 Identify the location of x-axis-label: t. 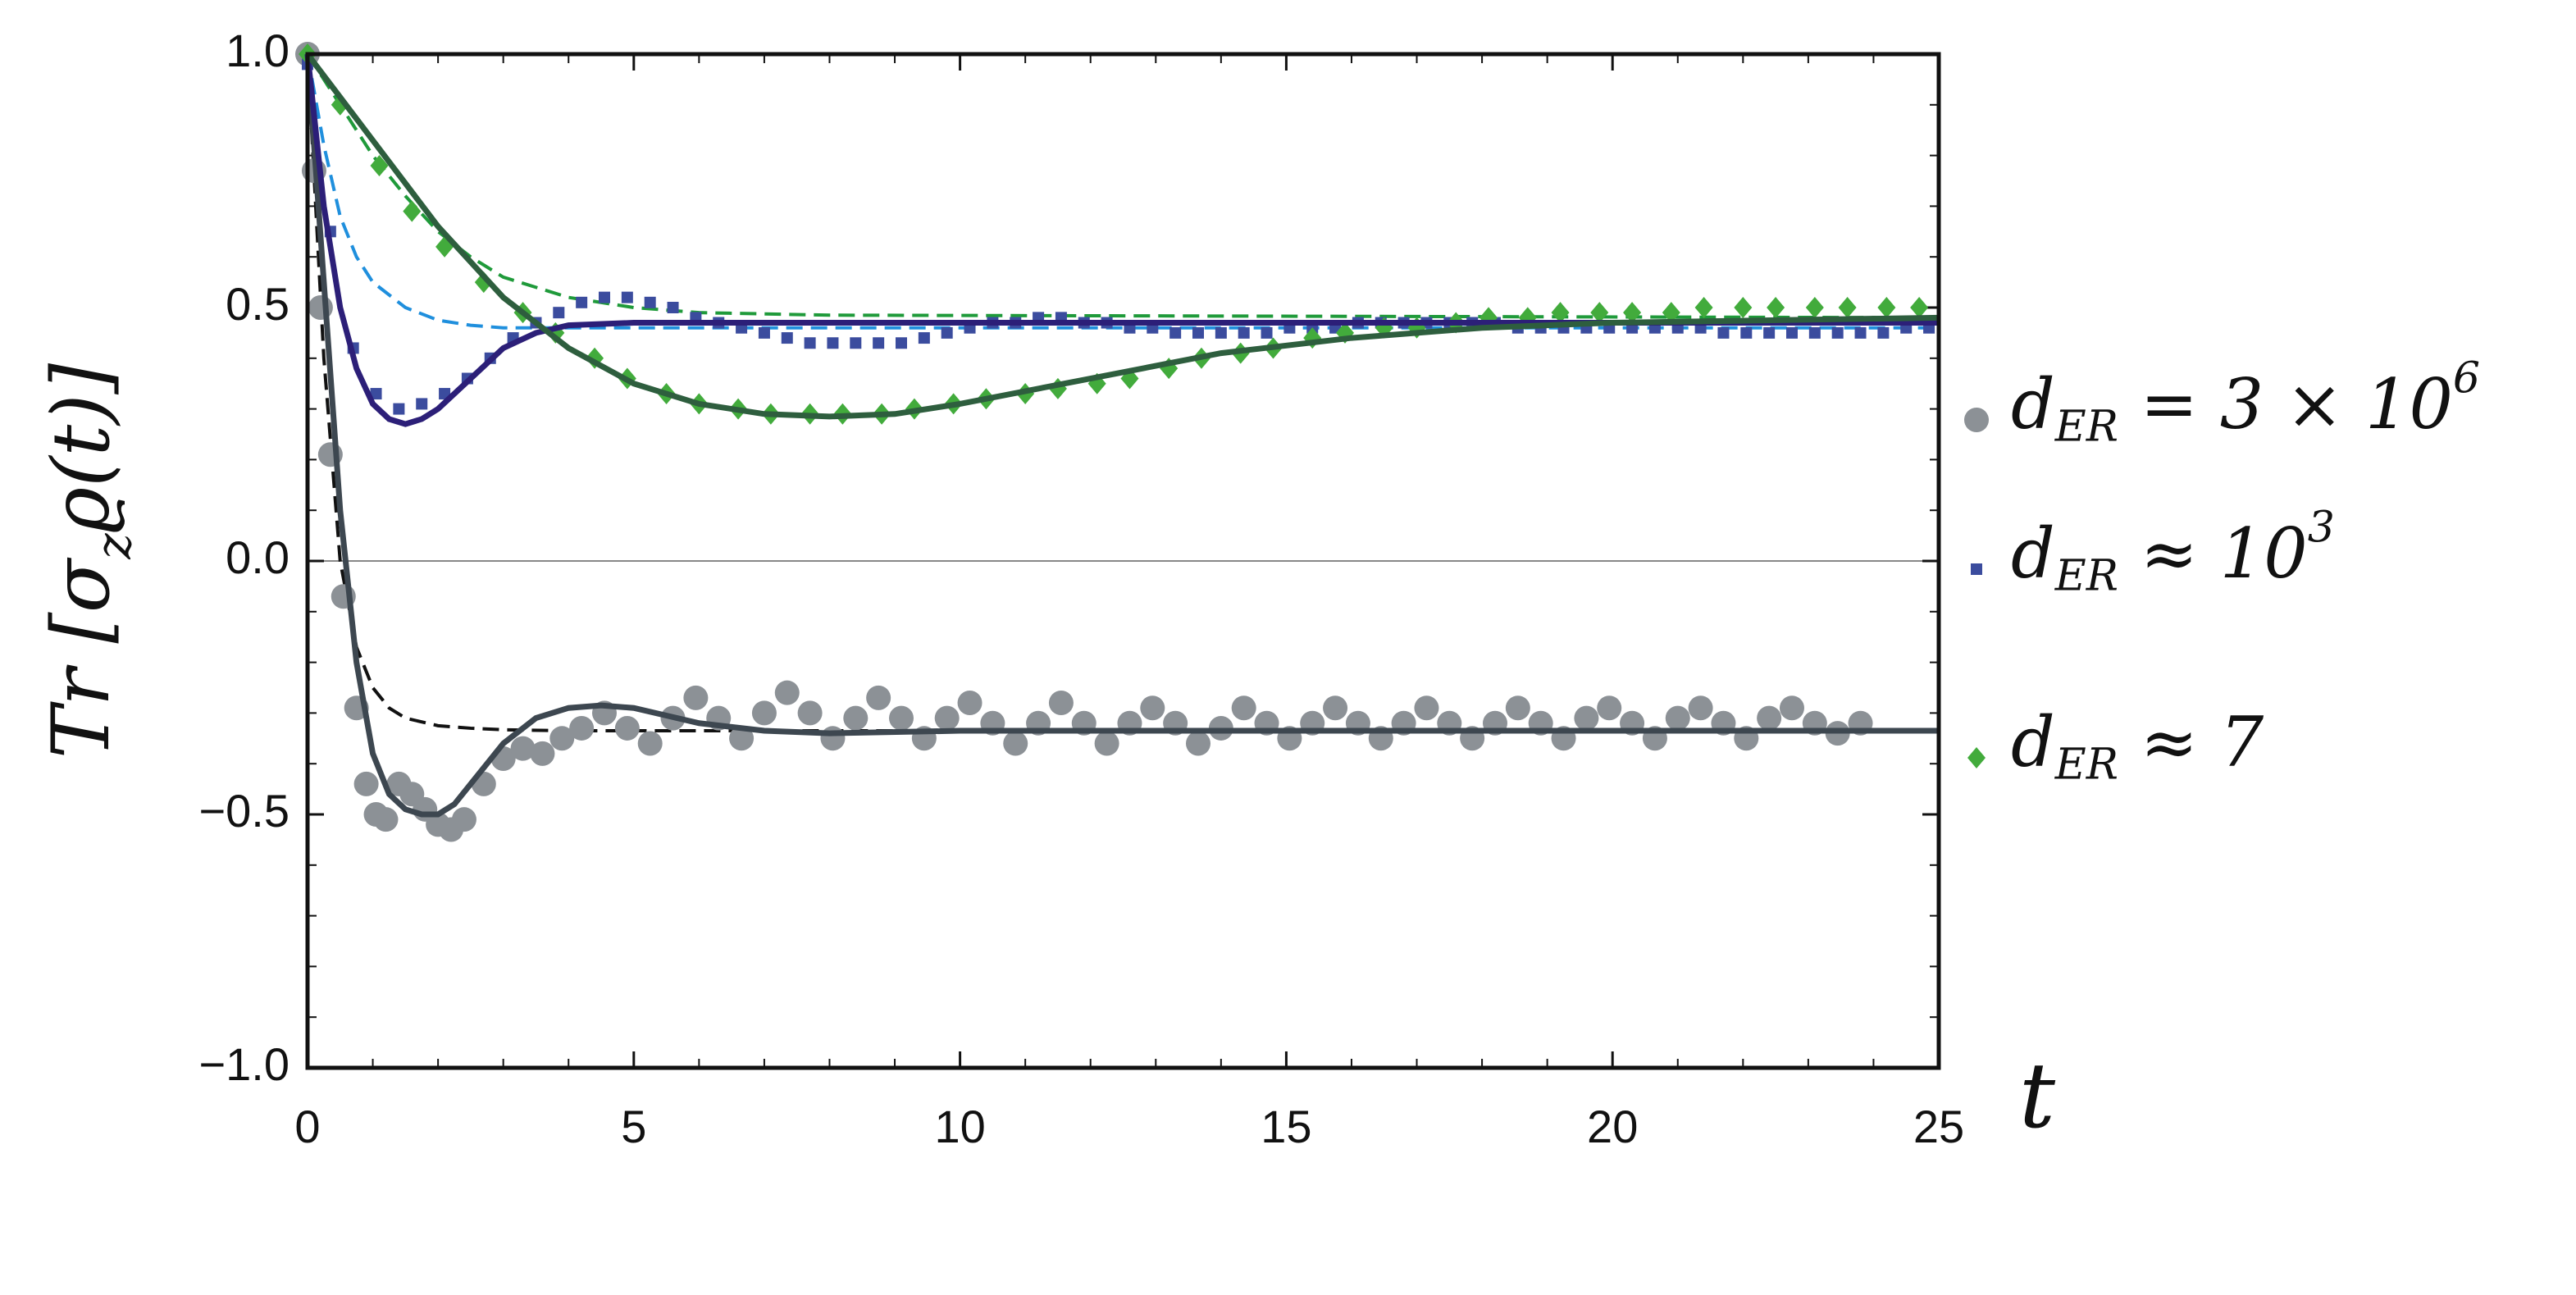
(2037, 1095).